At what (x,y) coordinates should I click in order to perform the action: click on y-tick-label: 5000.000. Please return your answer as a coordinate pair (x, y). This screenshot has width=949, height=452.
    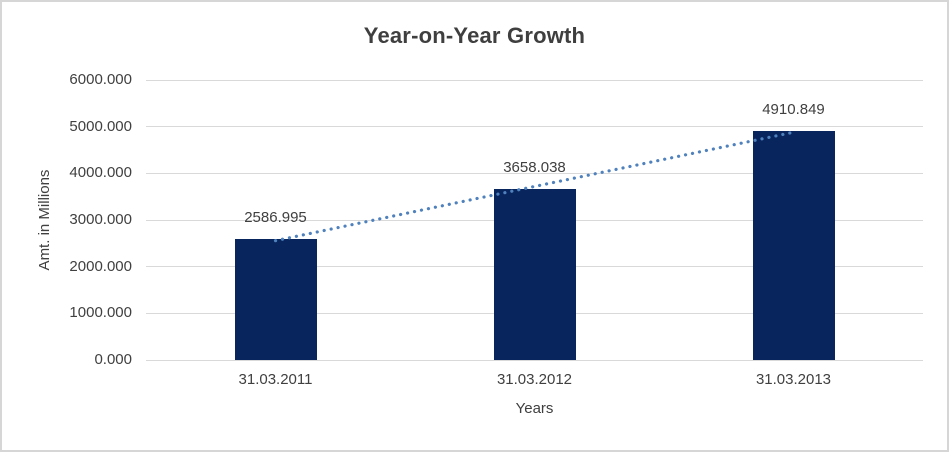
    Looking at the image, I should click on (100, 126).